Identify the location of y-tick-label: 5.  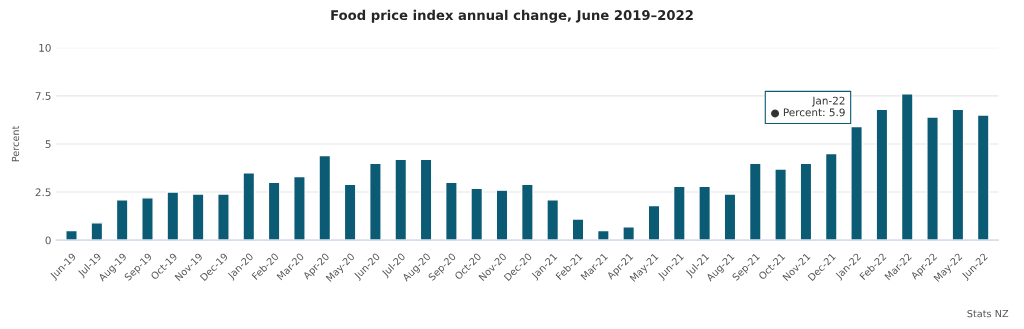
(48, 144).